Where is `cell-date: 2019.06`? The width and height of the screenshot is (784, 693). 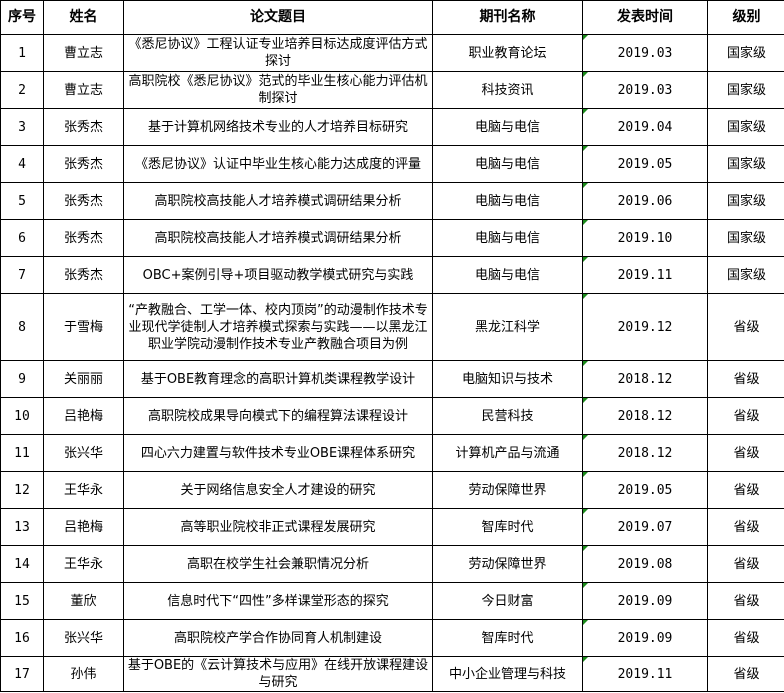 cell-date: 2019.06 is located at coordinates (645, 201).